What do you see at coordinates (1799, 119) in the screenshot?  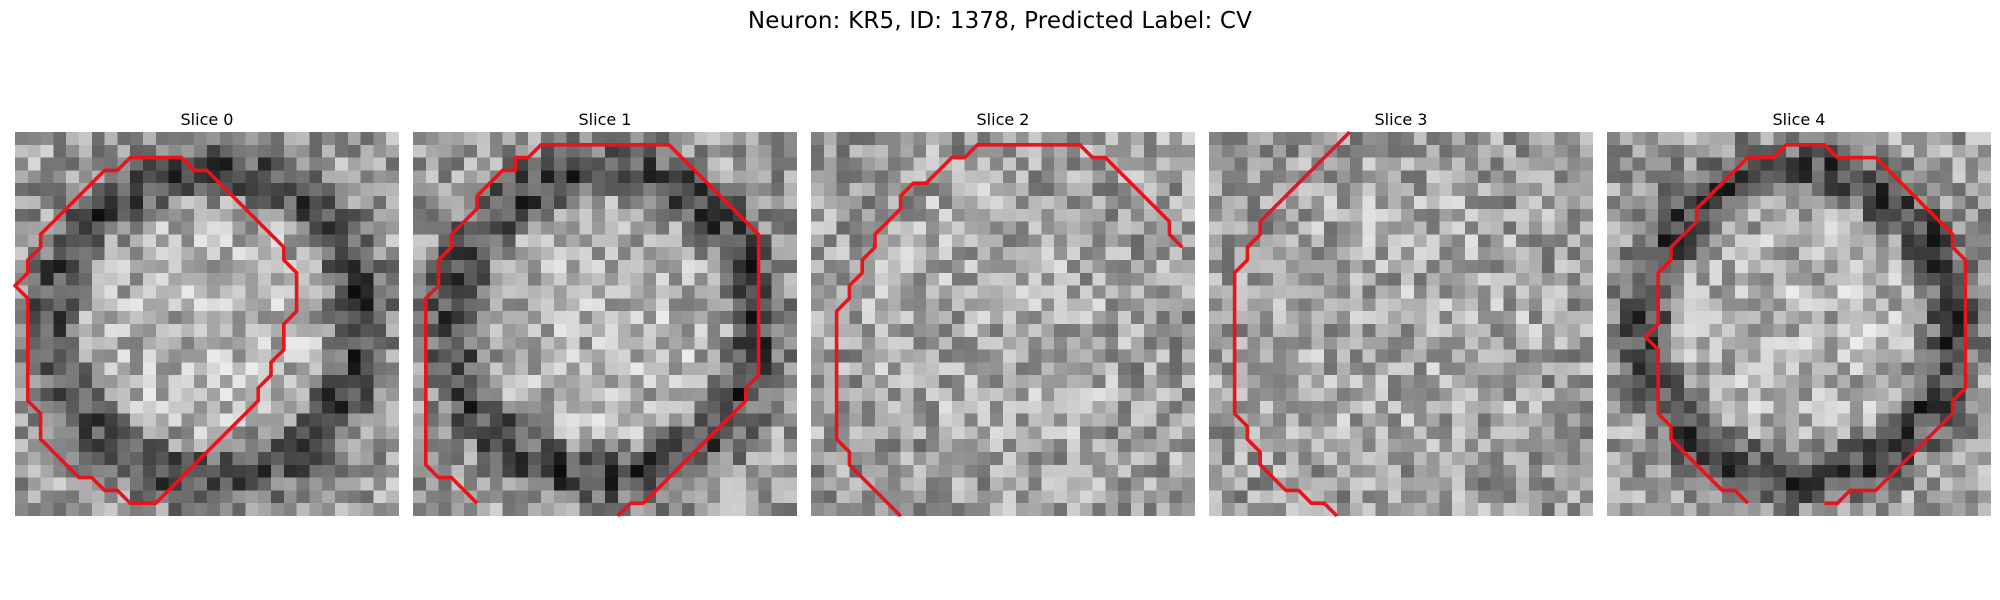 I see `slice-title: Slice 4` at bounding box center [1799, 119].